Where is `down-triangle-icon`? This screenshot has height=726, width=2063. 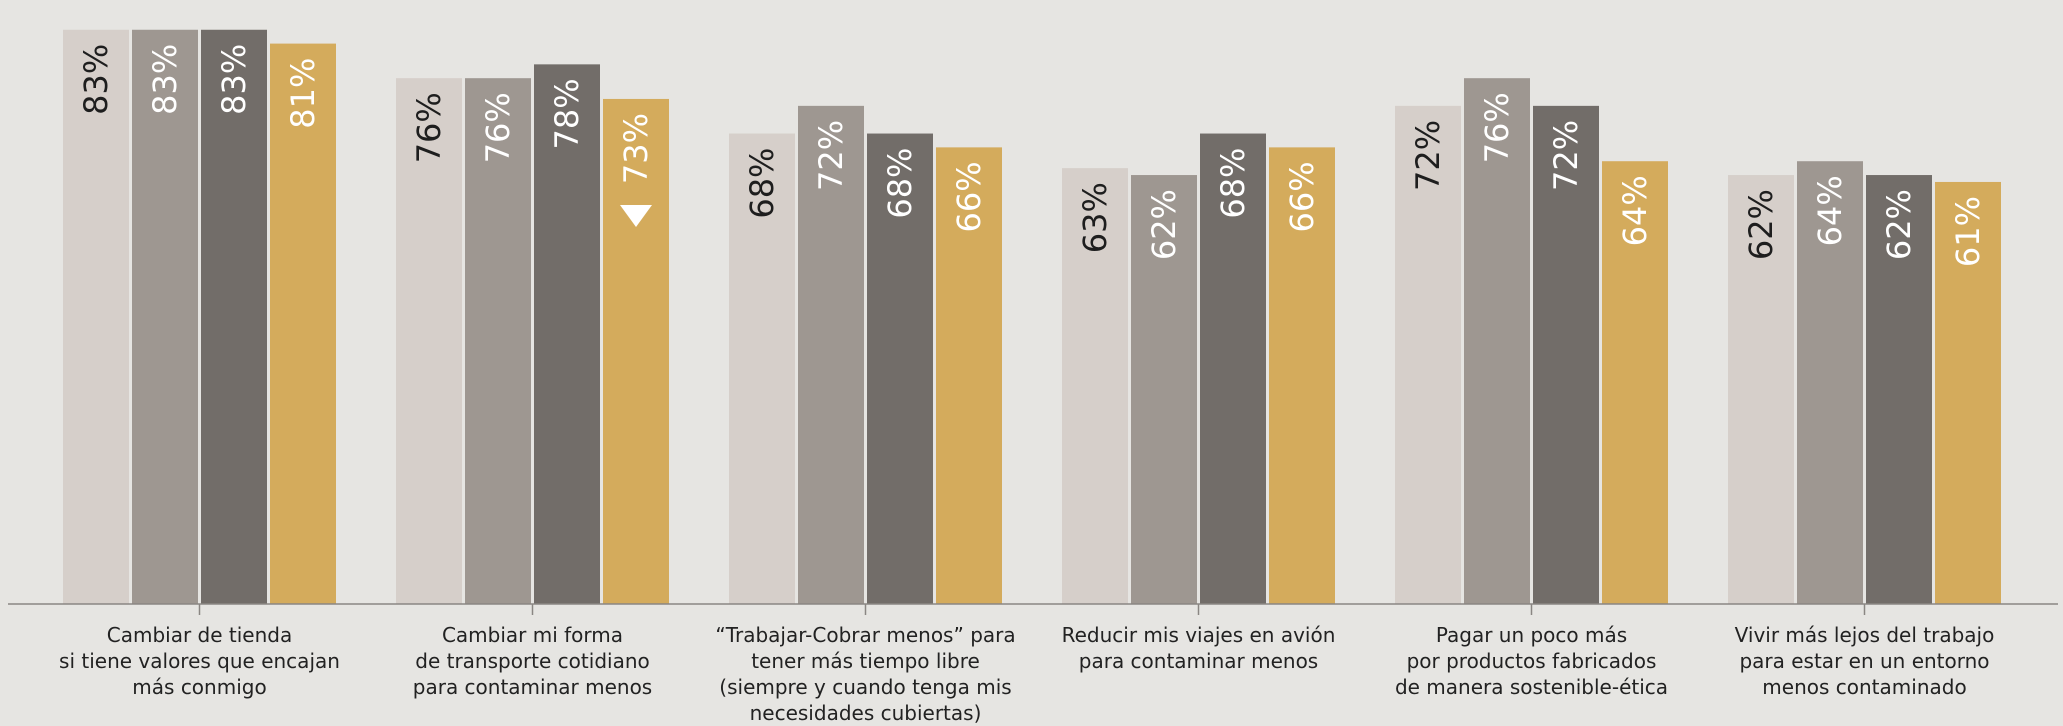 down-triangle-icon is located at coordinates (636, 215).